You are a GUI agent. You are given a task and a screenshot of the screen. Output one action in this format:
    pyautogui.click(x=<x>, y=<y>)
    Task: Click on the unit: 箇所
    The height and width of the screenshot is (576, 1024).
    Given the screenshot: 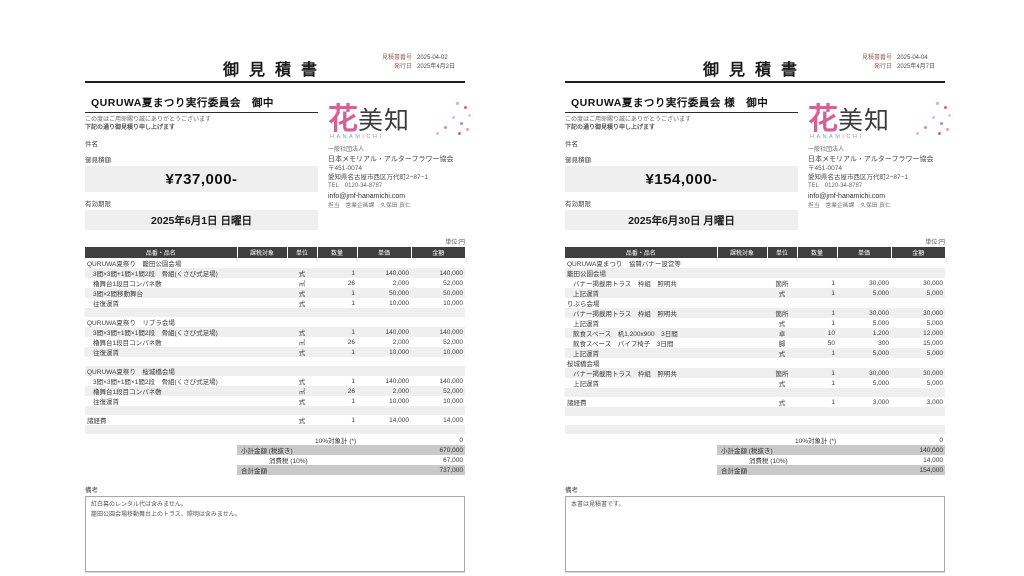 What is the action you would take?
    pyautogui.click(x=782, y=374)
    